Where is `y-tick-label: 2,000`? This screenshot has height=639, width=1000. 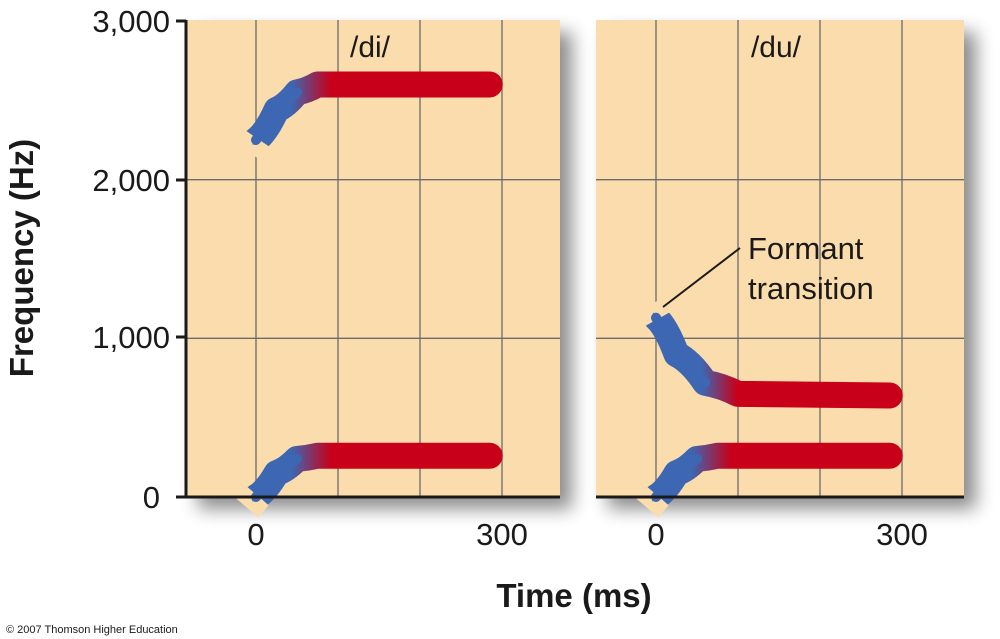
y-tick-label: 2,000 is located at coordinates (131, 180).